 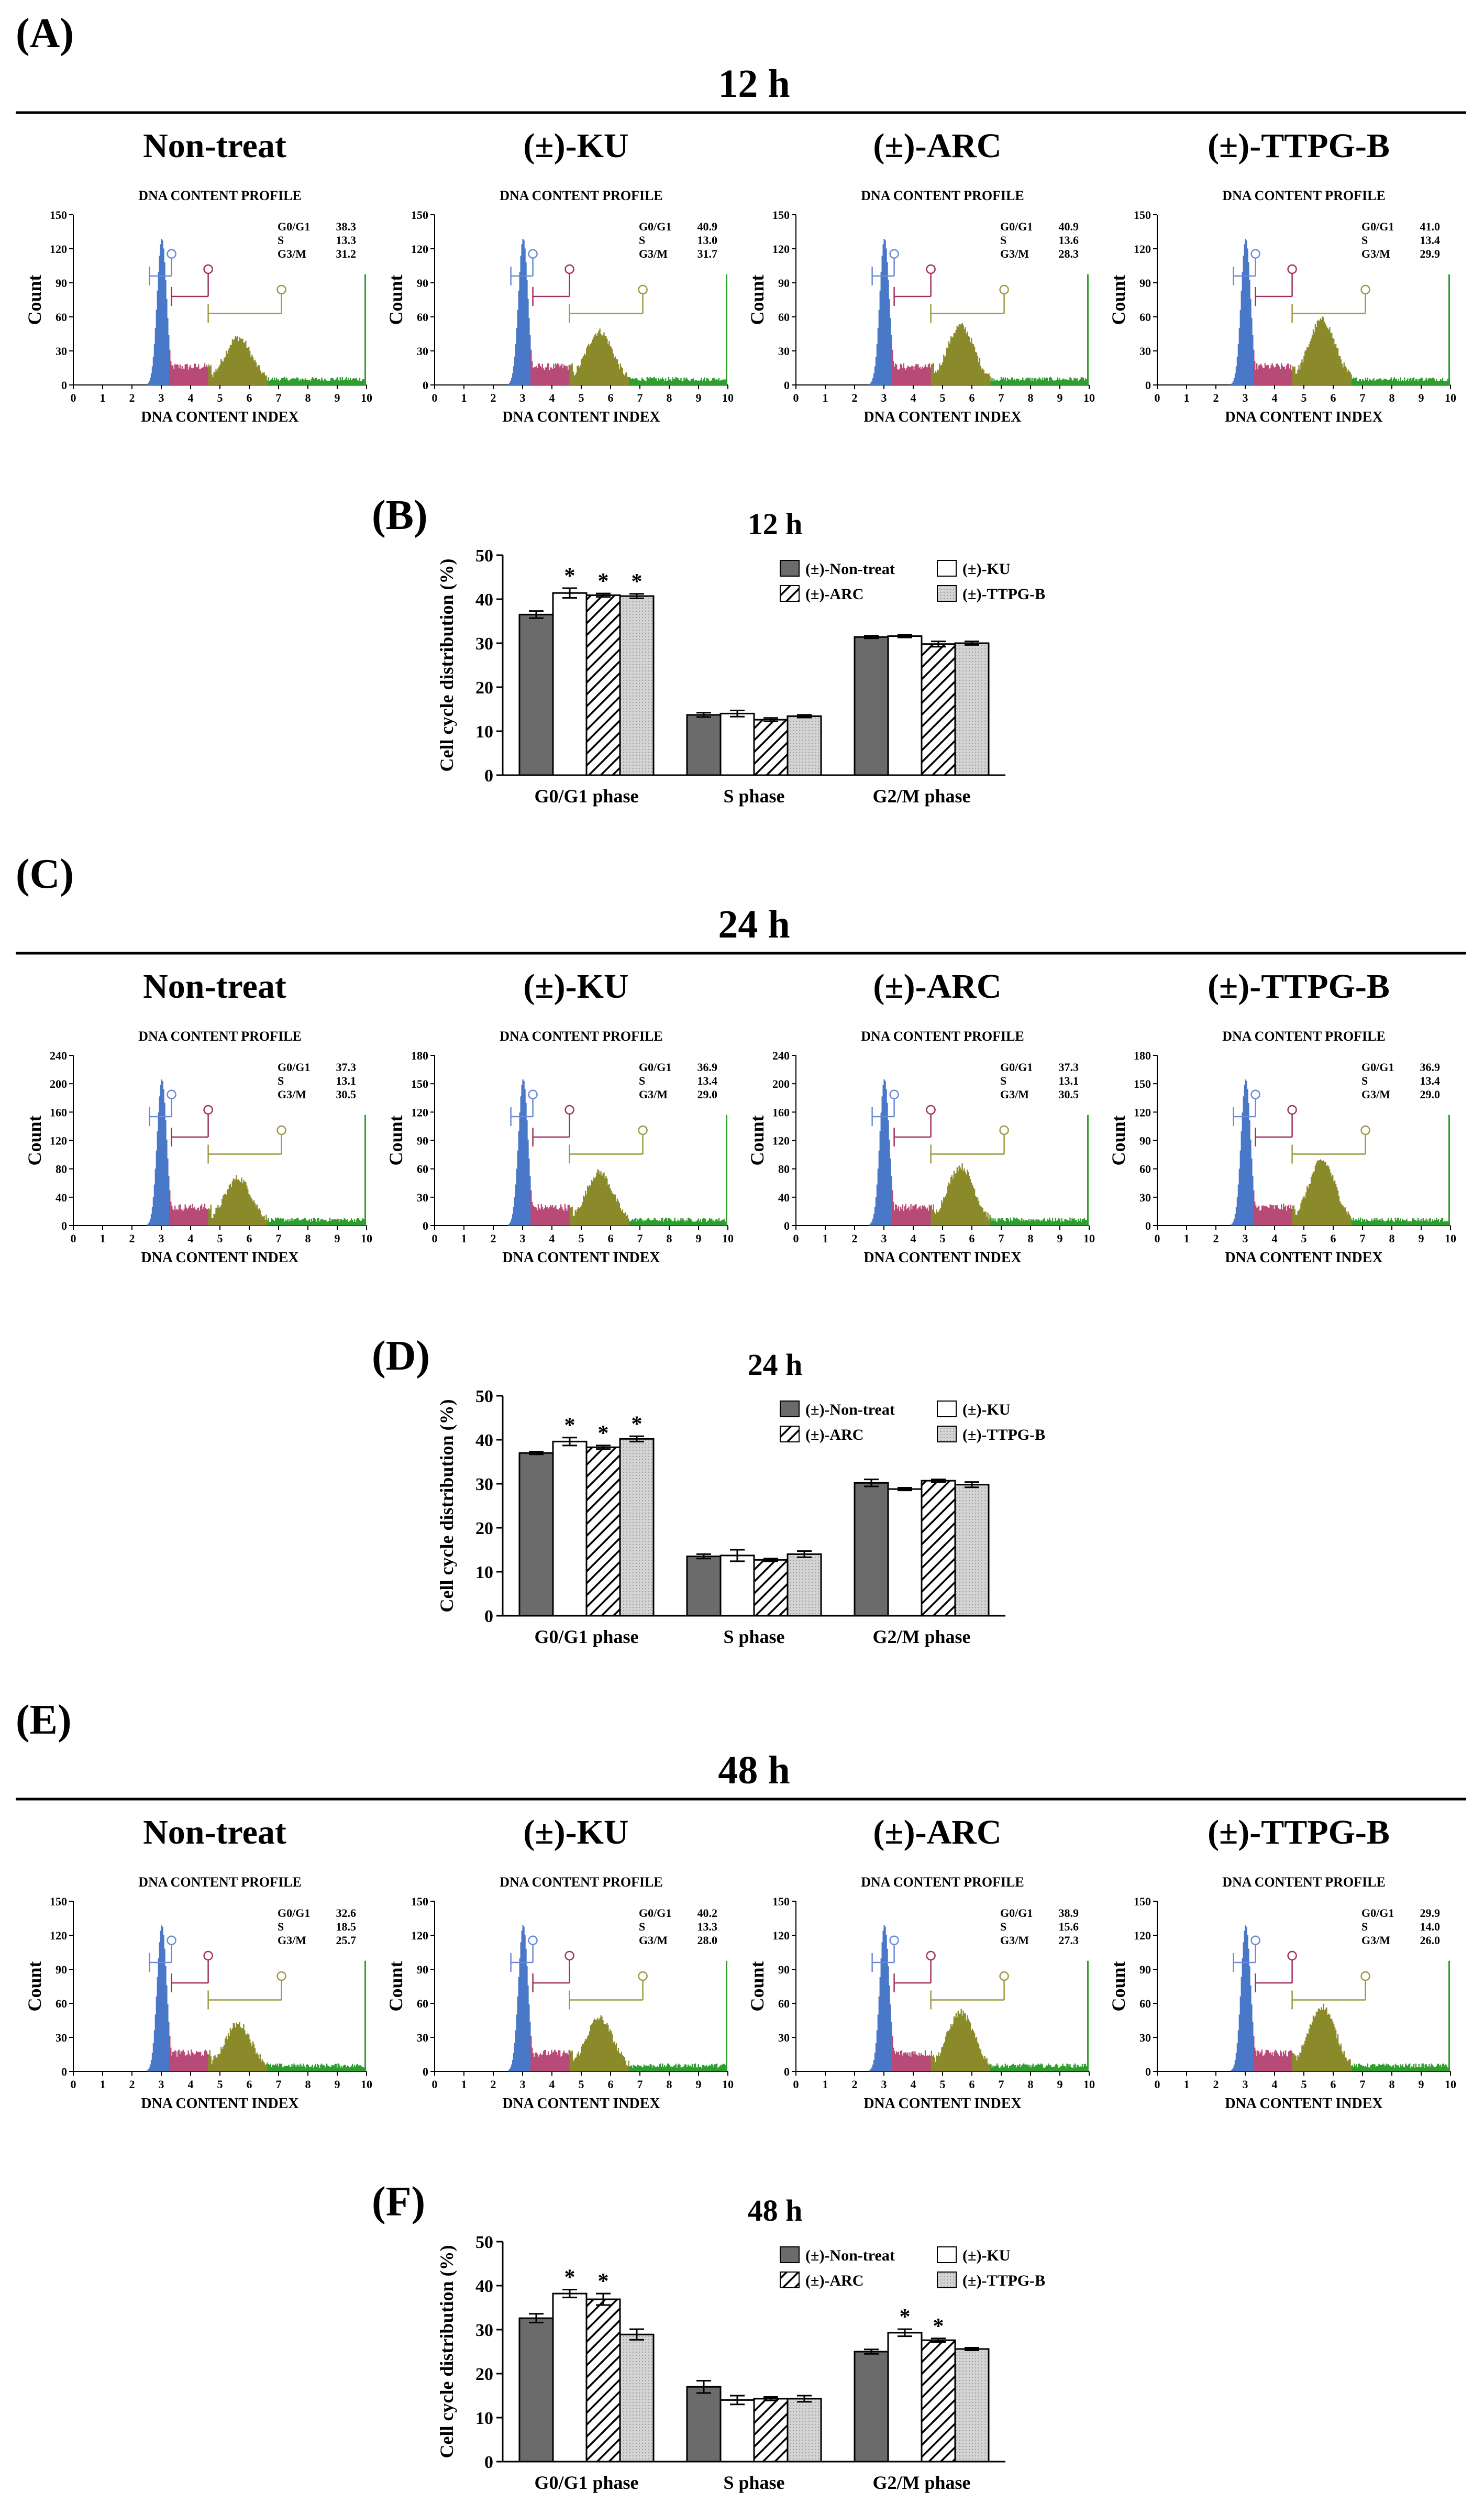 I want to click on x-tick-label: 0, so click(x=435, y=2084).